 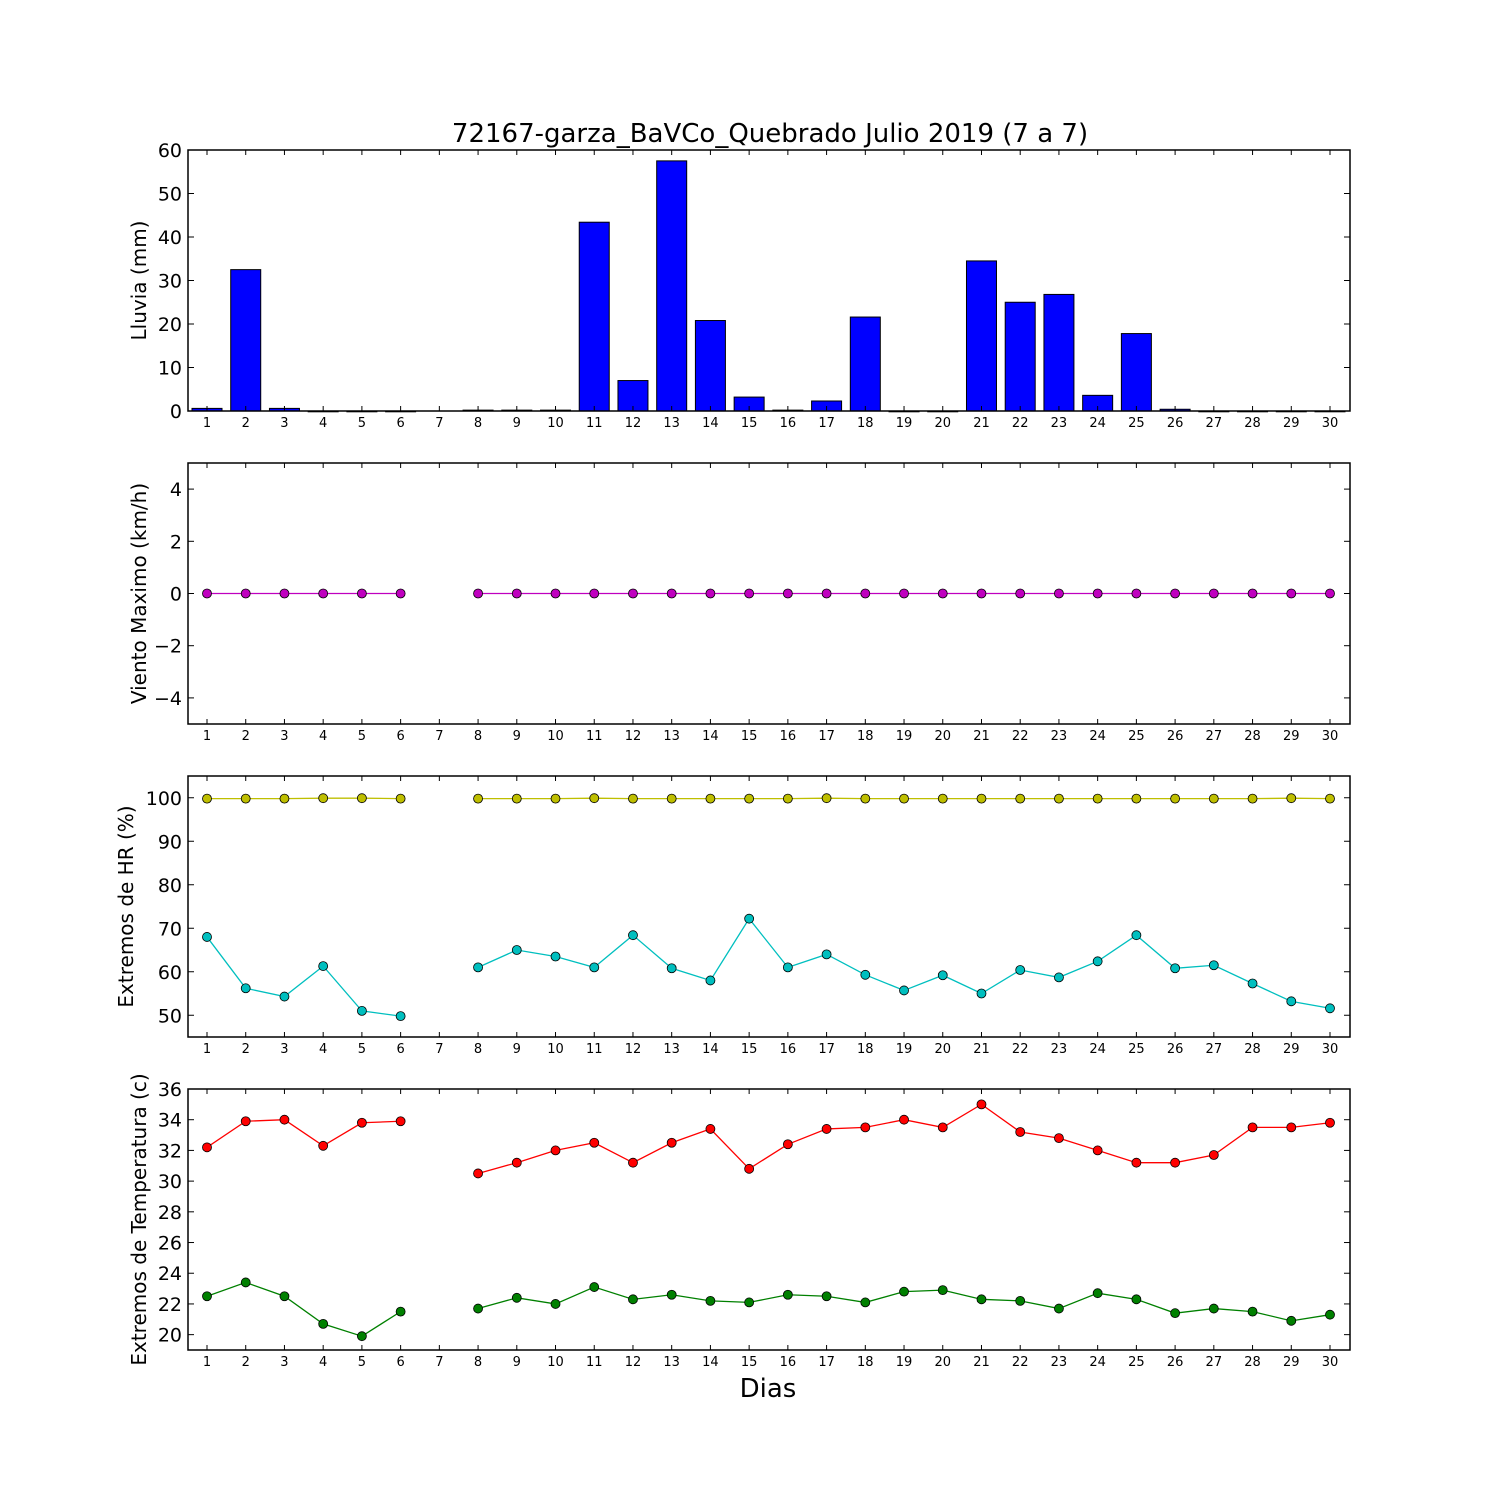 What do you see at coordinates (170, 842) in the screenshot?
I see `y-tick-label: 90` at bounding box center [170, 842].